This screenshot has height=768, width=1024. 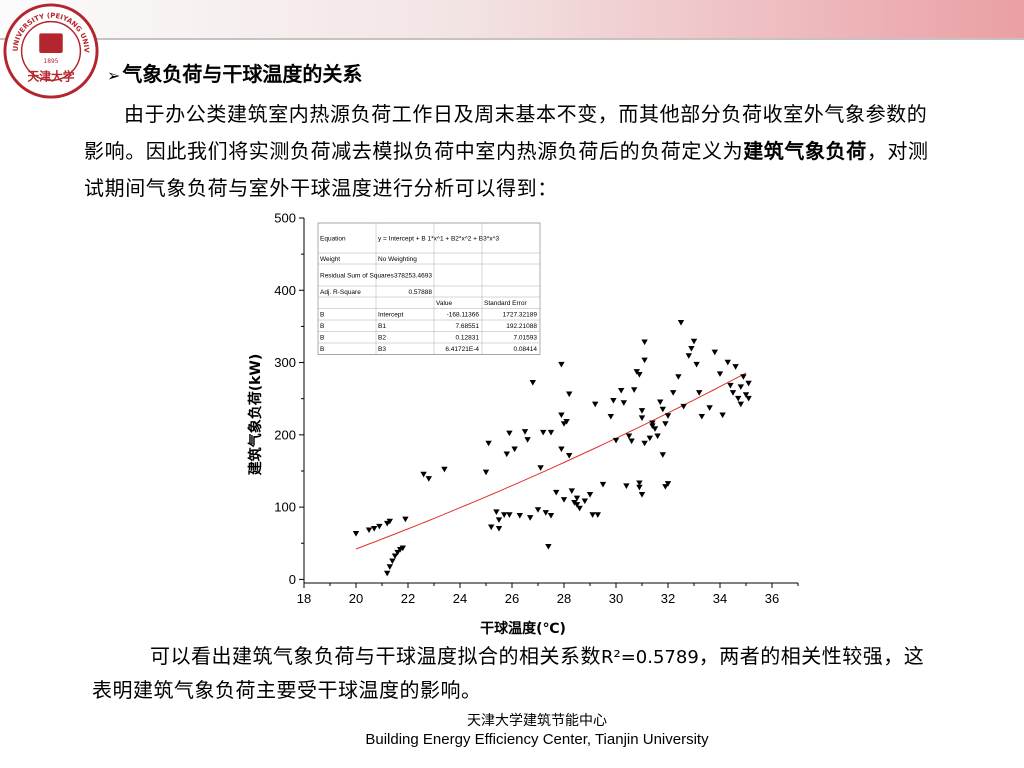 What do you see at coordinates (413, 276) in the screenshot?
I see `fit-table-value: 378253.4693` at bounding box center [413, 276].